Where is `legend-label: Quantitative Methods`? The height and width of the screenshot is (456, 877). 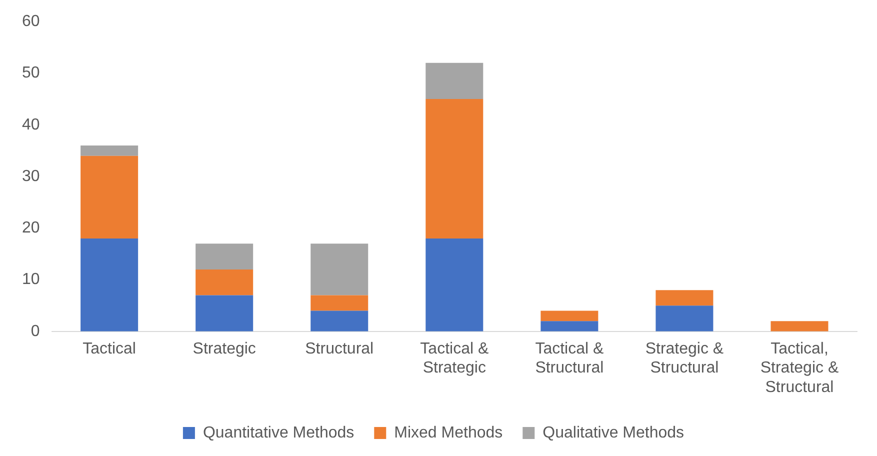
legend-label: Quantitative Methods is located at coordinates (278, 433).